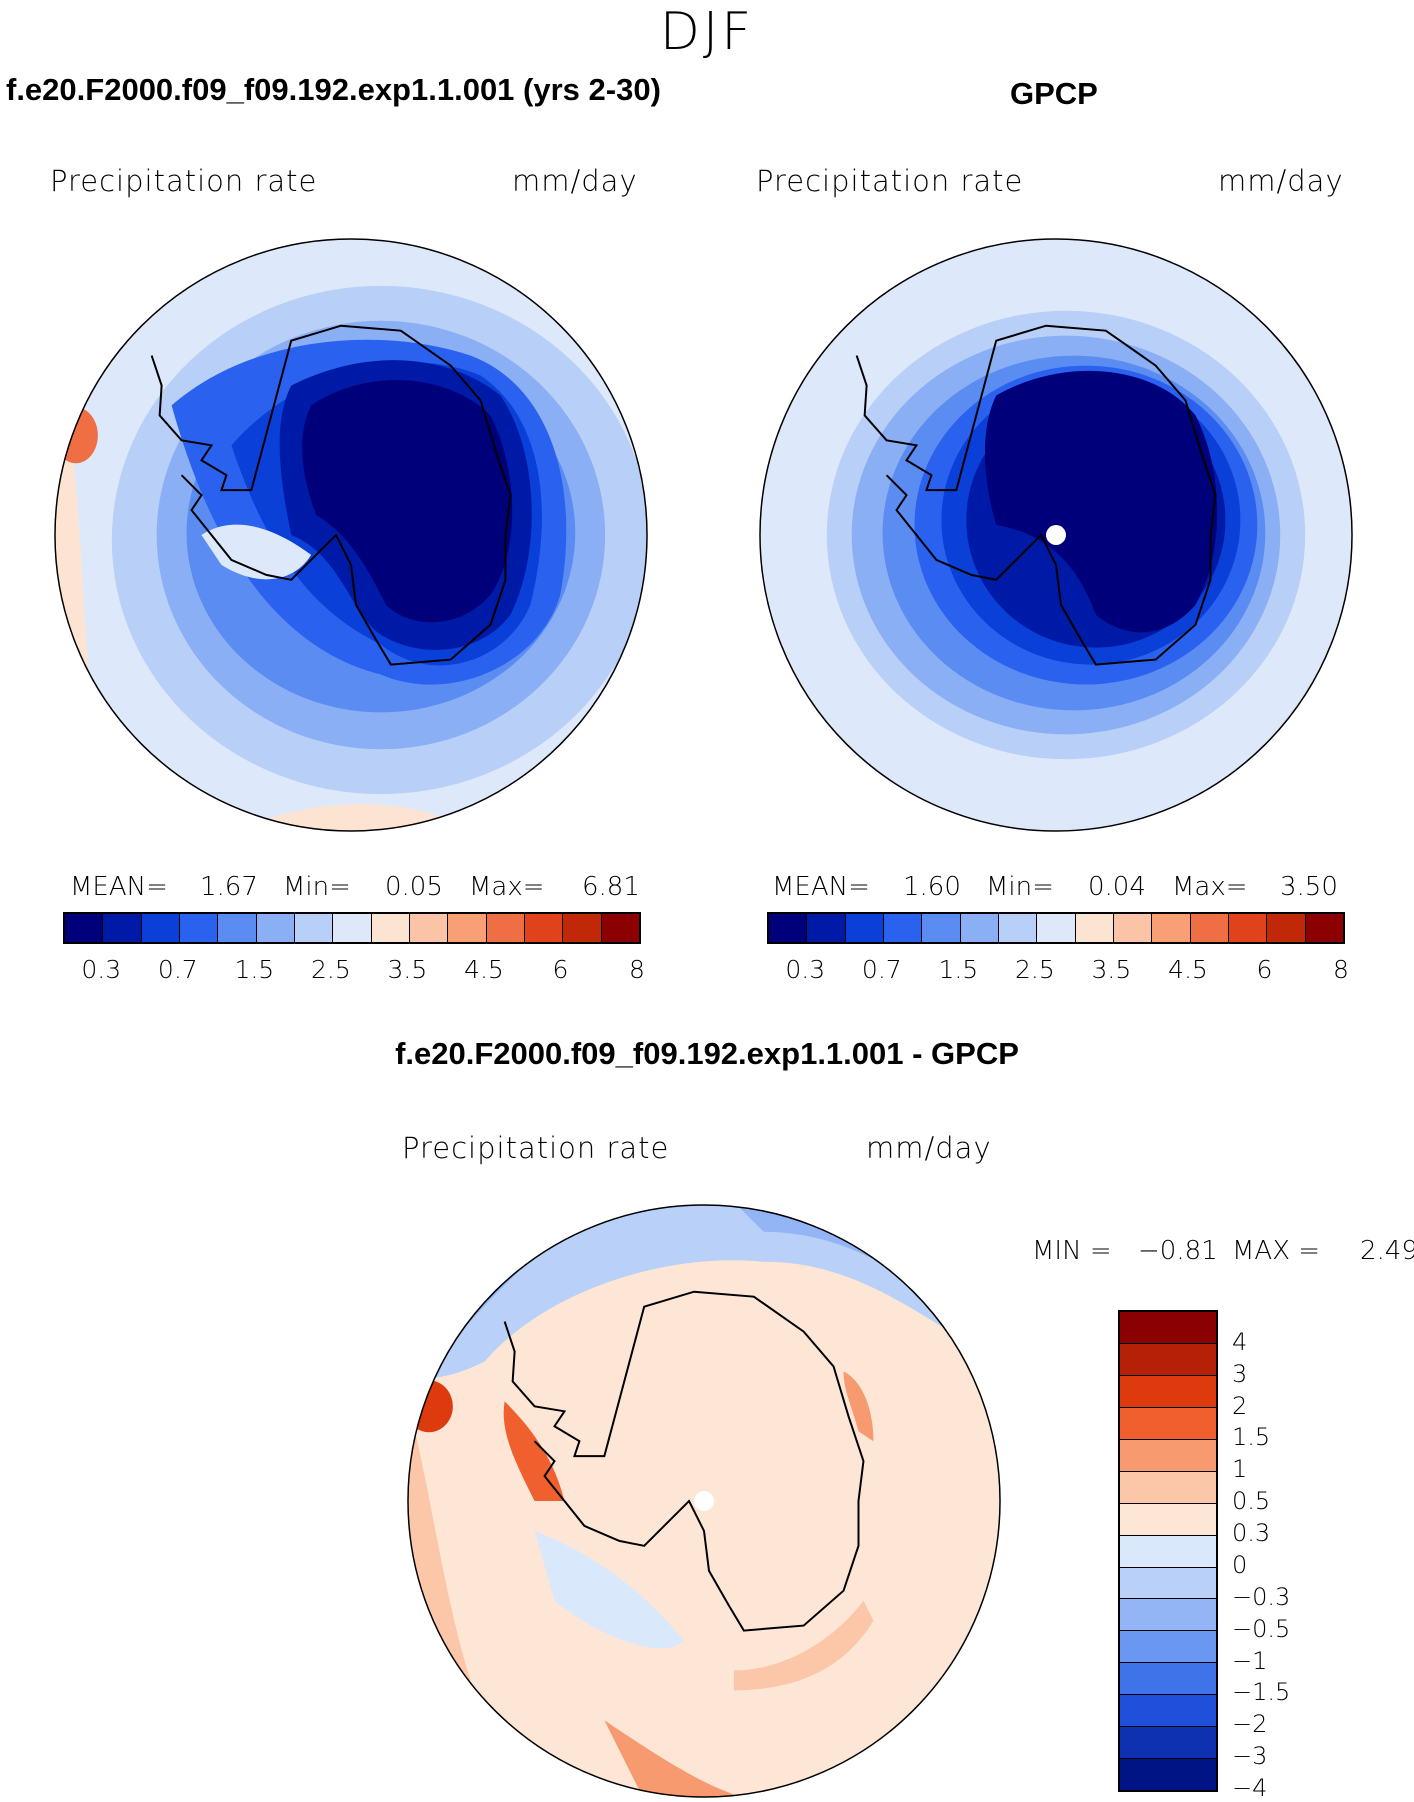  Describe the element at coordinates (1341, 969) in the screenshot. I see `panel2-colorbar-tick-label: 8` at that location.